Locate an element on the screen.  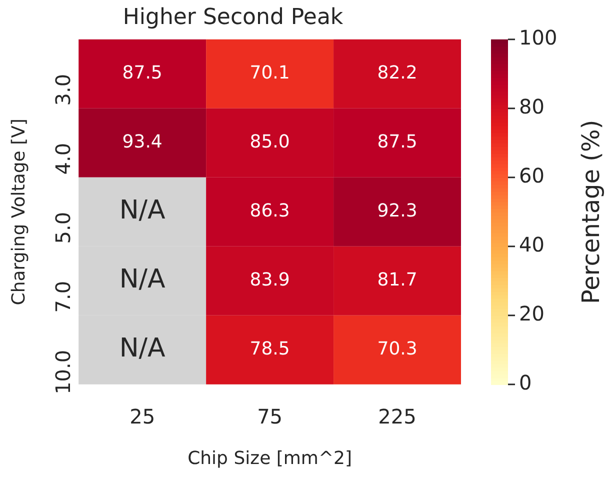
x-axis-title: Chip Size [mm^2] is located at coordinates (270, 458).